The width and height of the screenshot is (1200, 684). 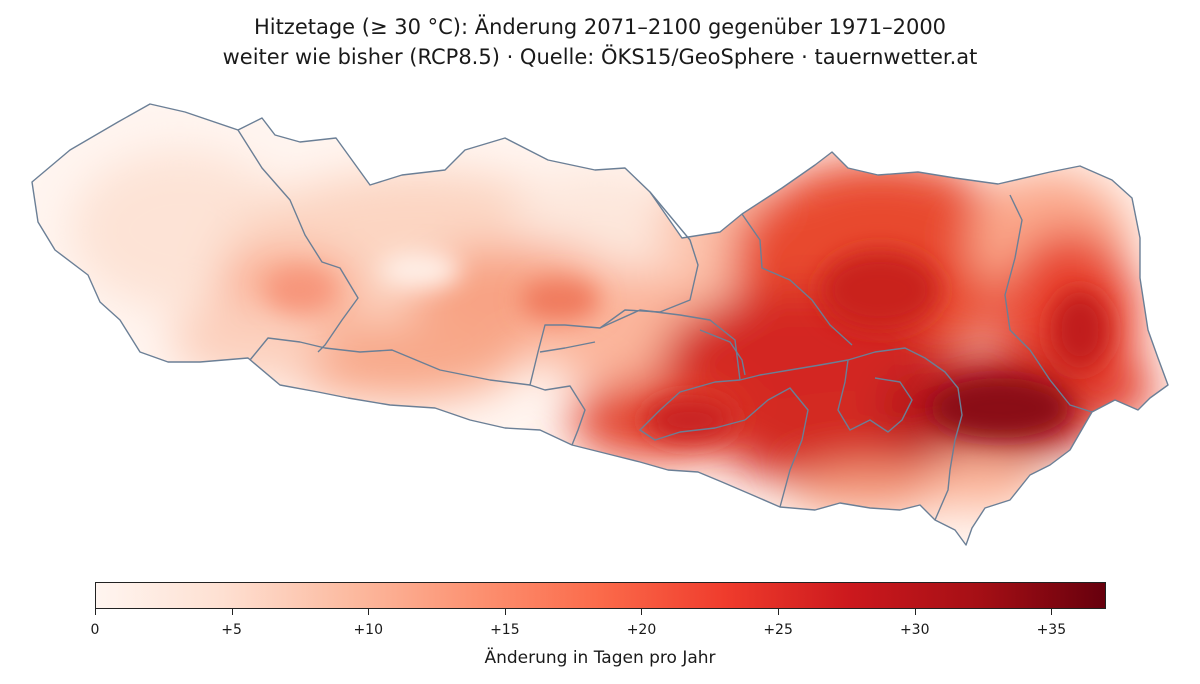 I want to click on colorbar-tick-label: +5, so click(x=231, y=630).